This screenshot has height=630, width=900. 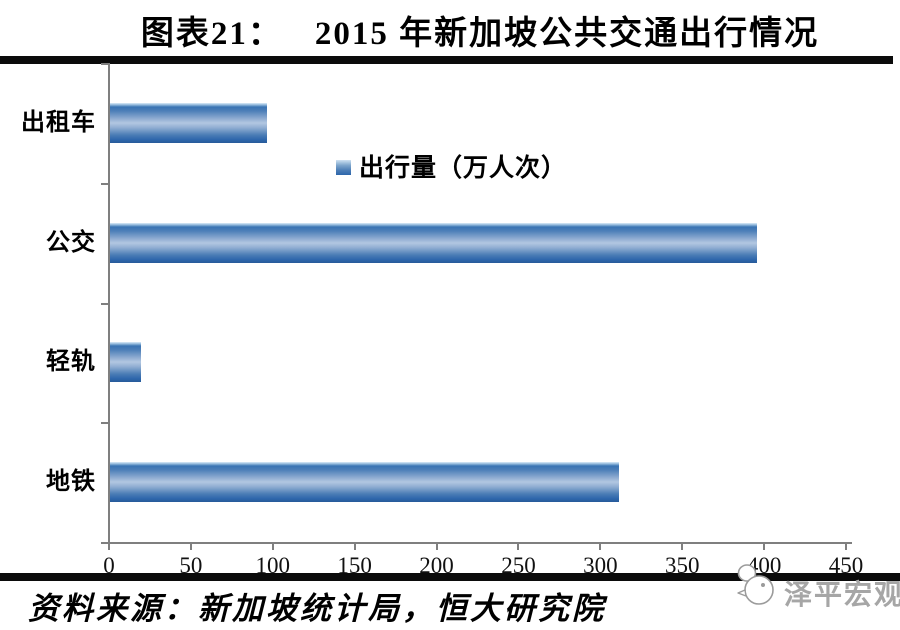 I want to click on watermark: 泽平宏观, so click(x=816, y=587).